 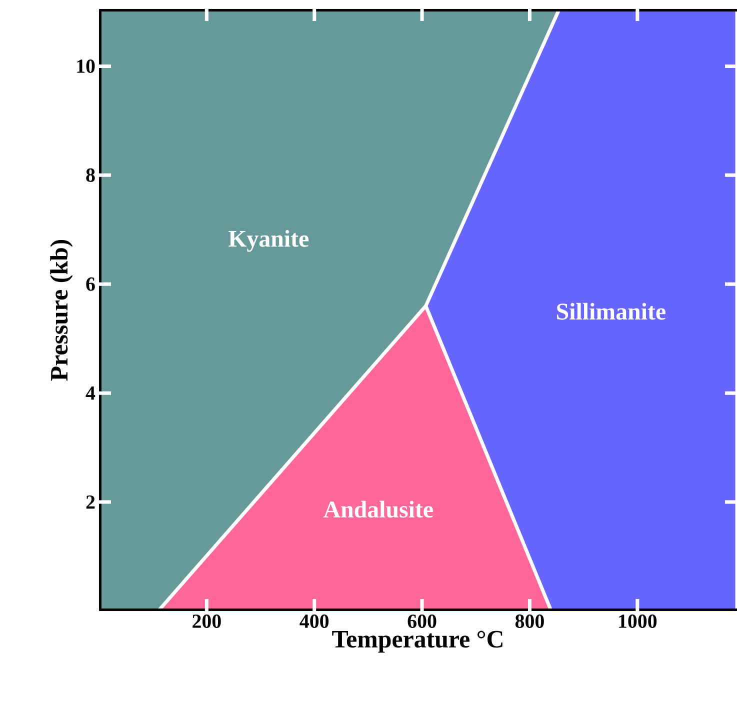 I want to click on y-tick-label: 6, so click(x=90, y=284).